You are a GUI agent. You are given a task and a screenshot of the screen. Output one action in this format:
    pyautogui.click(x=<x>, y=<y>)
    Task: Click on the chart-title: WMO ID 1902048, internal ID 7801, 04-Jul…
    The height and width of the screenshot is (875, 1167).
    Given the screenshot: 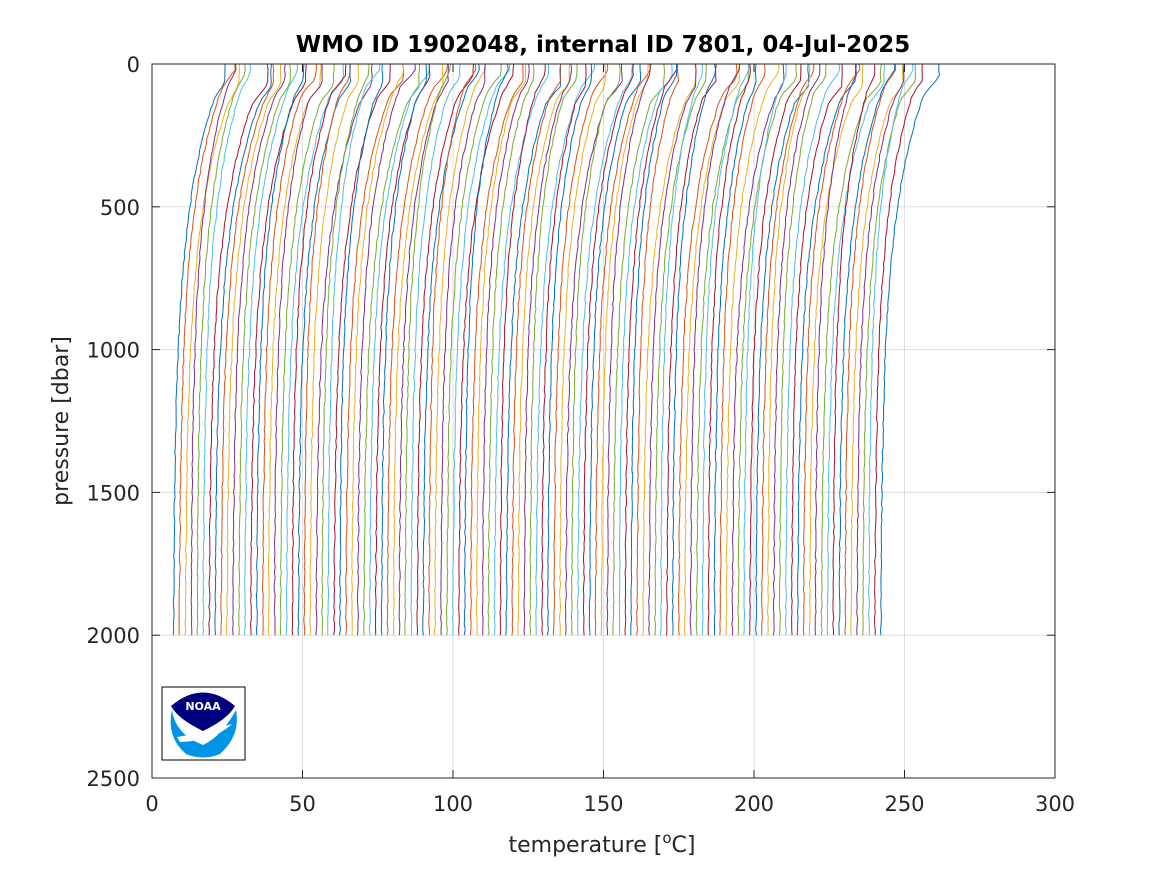 What is the action you would take?
    pyautogui.click(x=603, y=45)
    